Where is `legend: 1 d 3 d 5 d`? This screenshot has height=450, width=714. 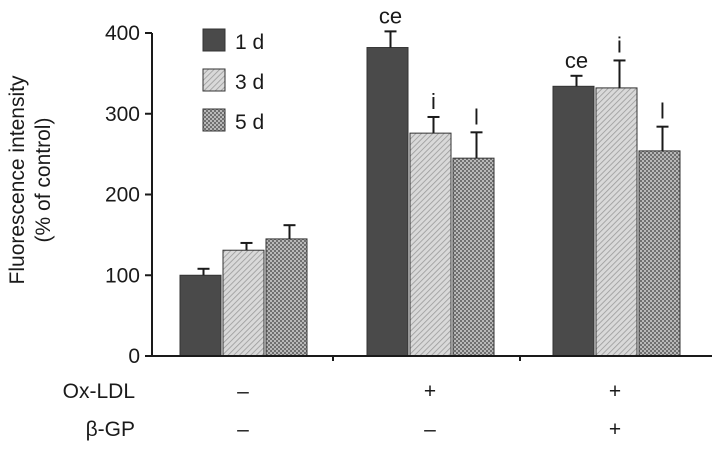 legend: 1 d 3 d 5 d is located at coordinates (233, 81).